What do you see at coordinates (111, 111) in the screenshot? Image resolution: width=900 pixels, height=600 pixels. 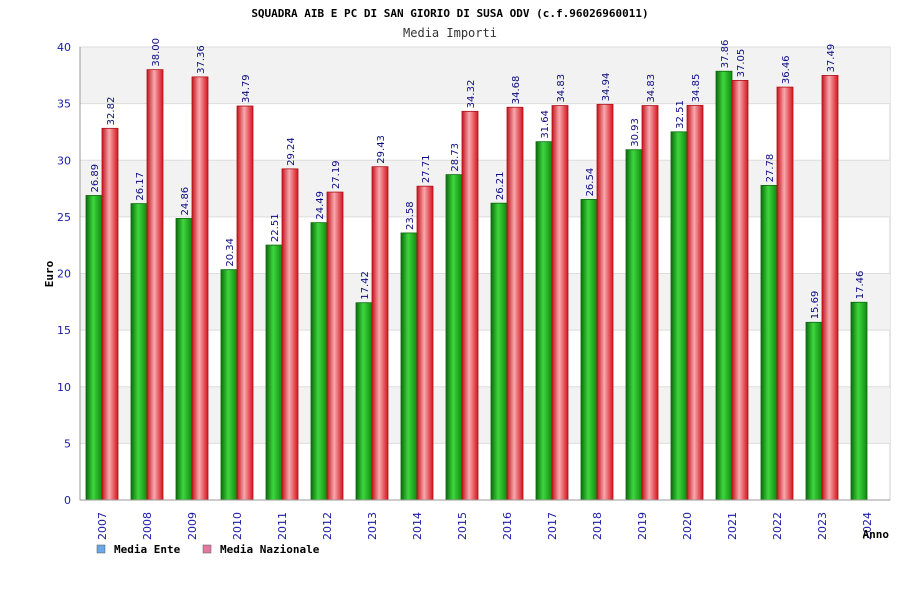 I see `data-label: 32.82` at bounding box center [111, 111].